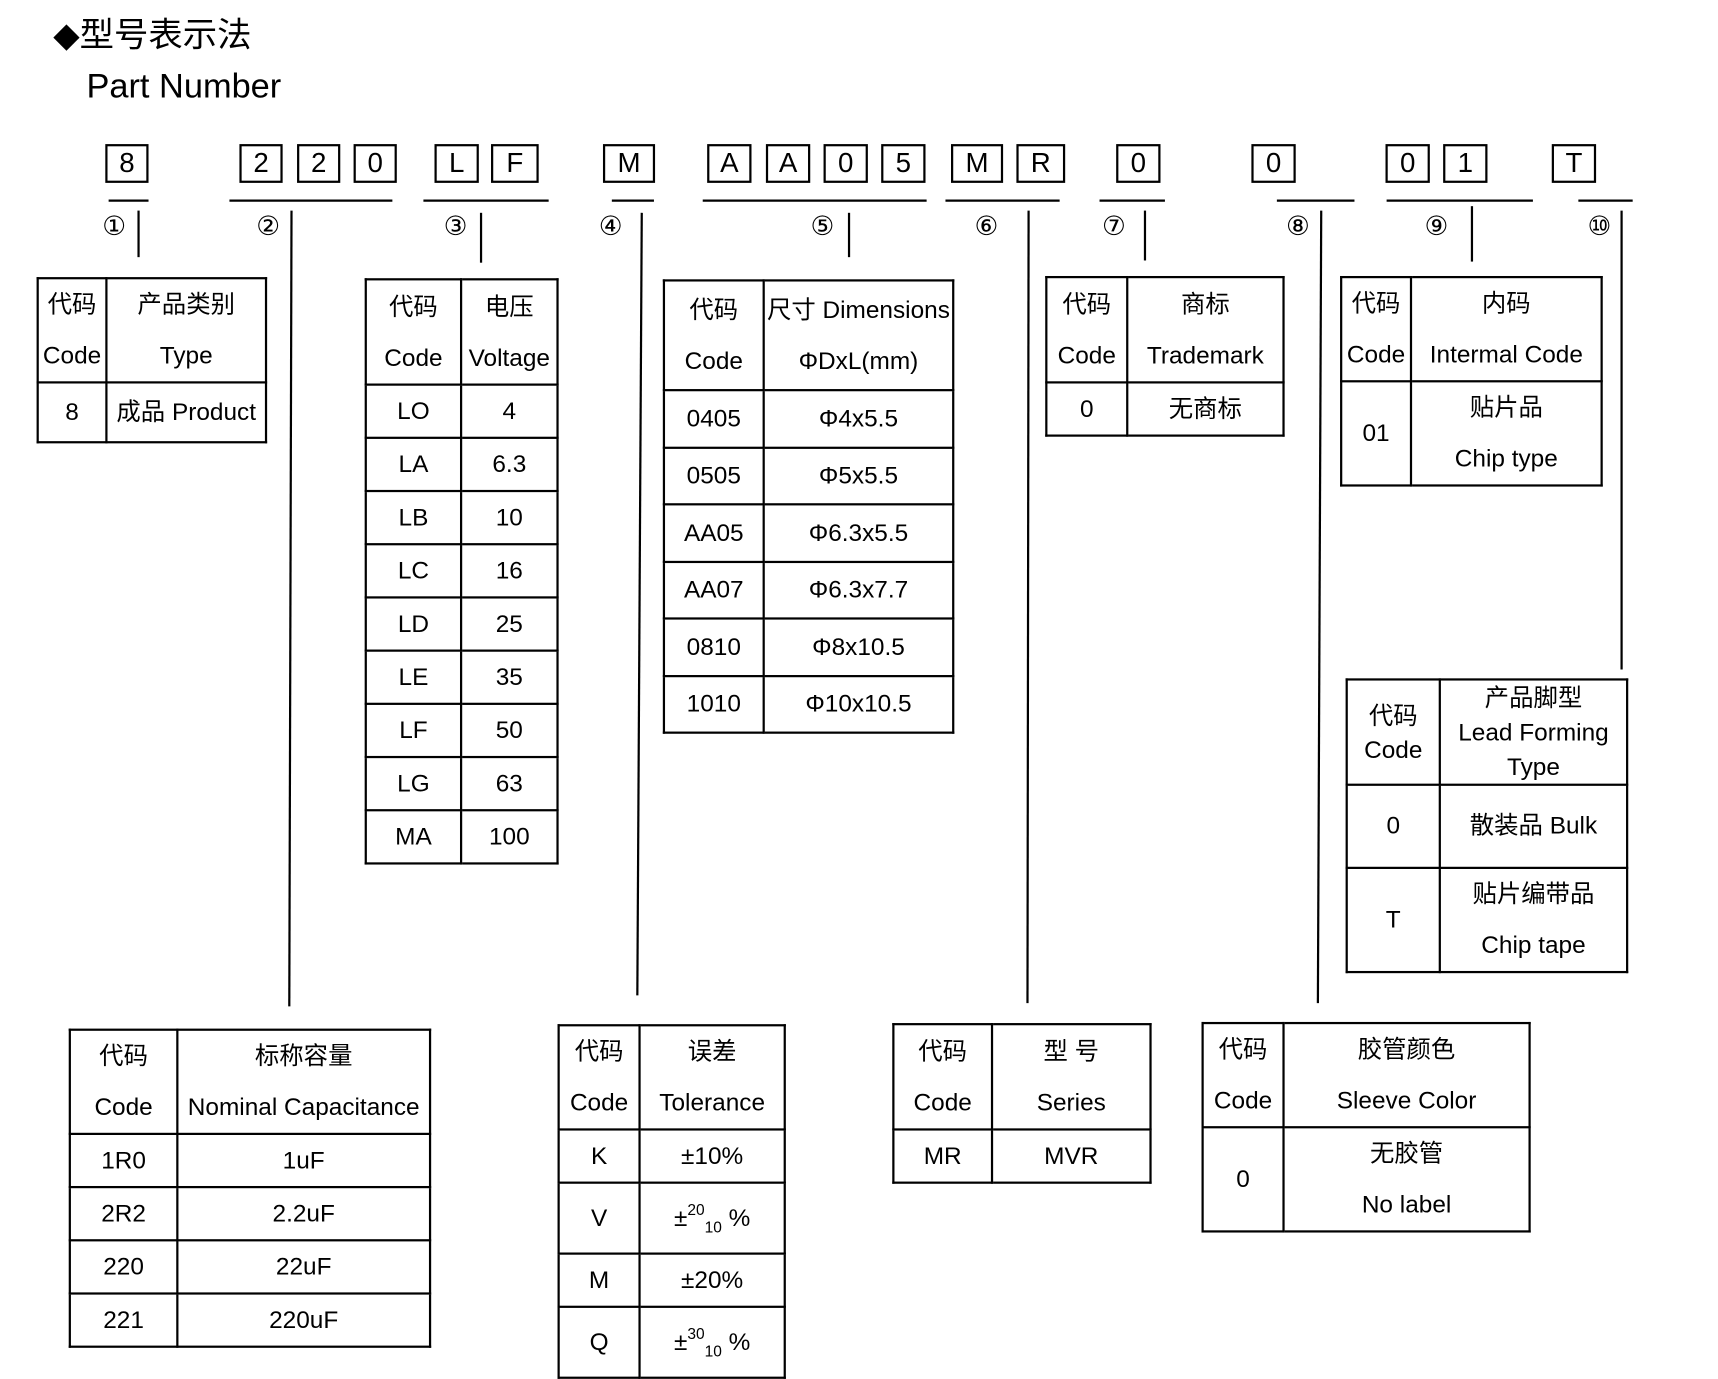 The width and height of the screenshot is (1718, 1379). Describe the element at coordinates (671, 1156) in the screenshot. I see `table-row: K ±10%` at that location.